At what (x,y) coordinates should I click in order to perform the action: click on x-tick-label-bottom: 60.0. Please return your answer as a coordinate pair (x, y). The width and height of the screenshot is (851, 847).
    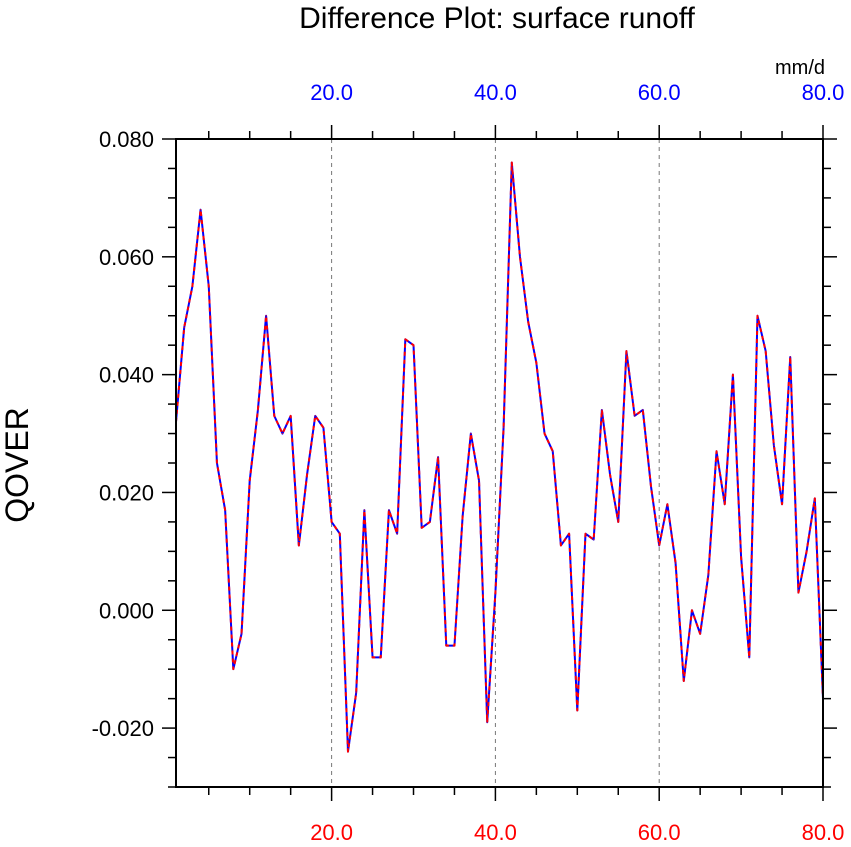
    Looking at the image, I should click on (659, 832).